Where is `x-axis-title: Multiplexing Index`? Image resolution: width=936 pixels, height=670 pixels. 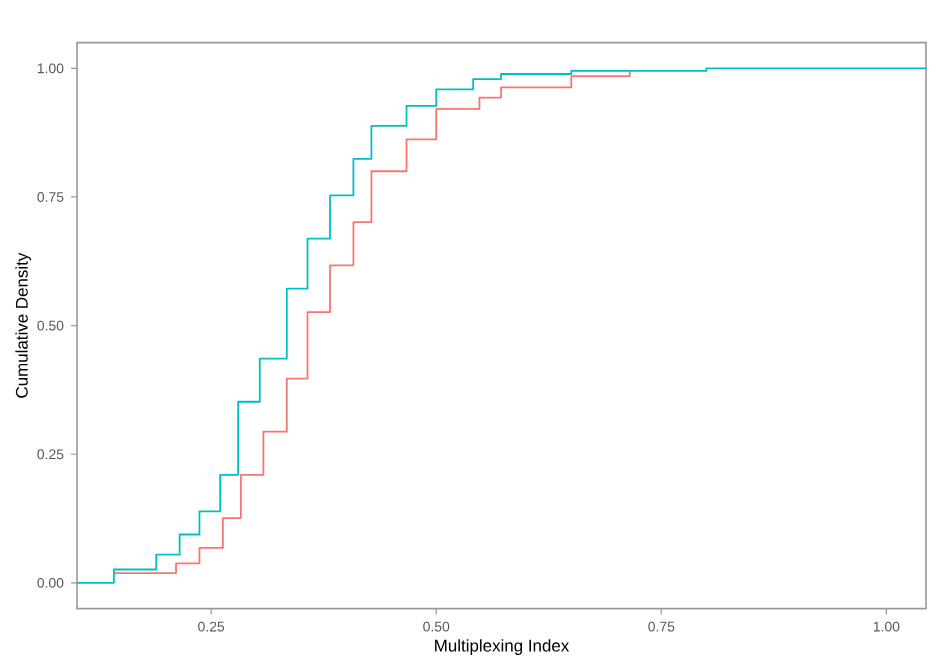 x-axis-title: Multiplexing Index is located at coordinates (502, 647).